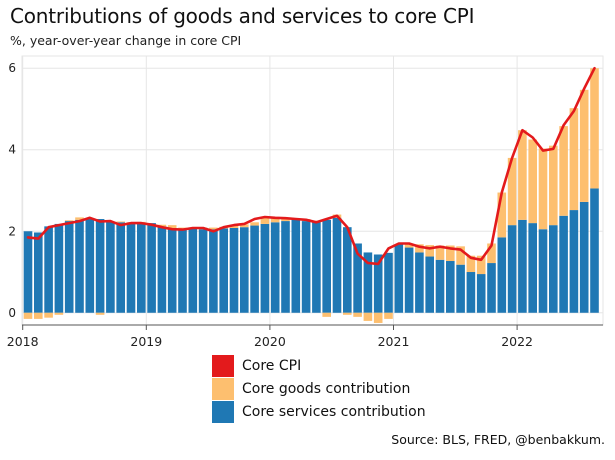 The width and height of the screenshot is (615, 460). I want to click on x-tick-label: 2019, so click(146, 341).